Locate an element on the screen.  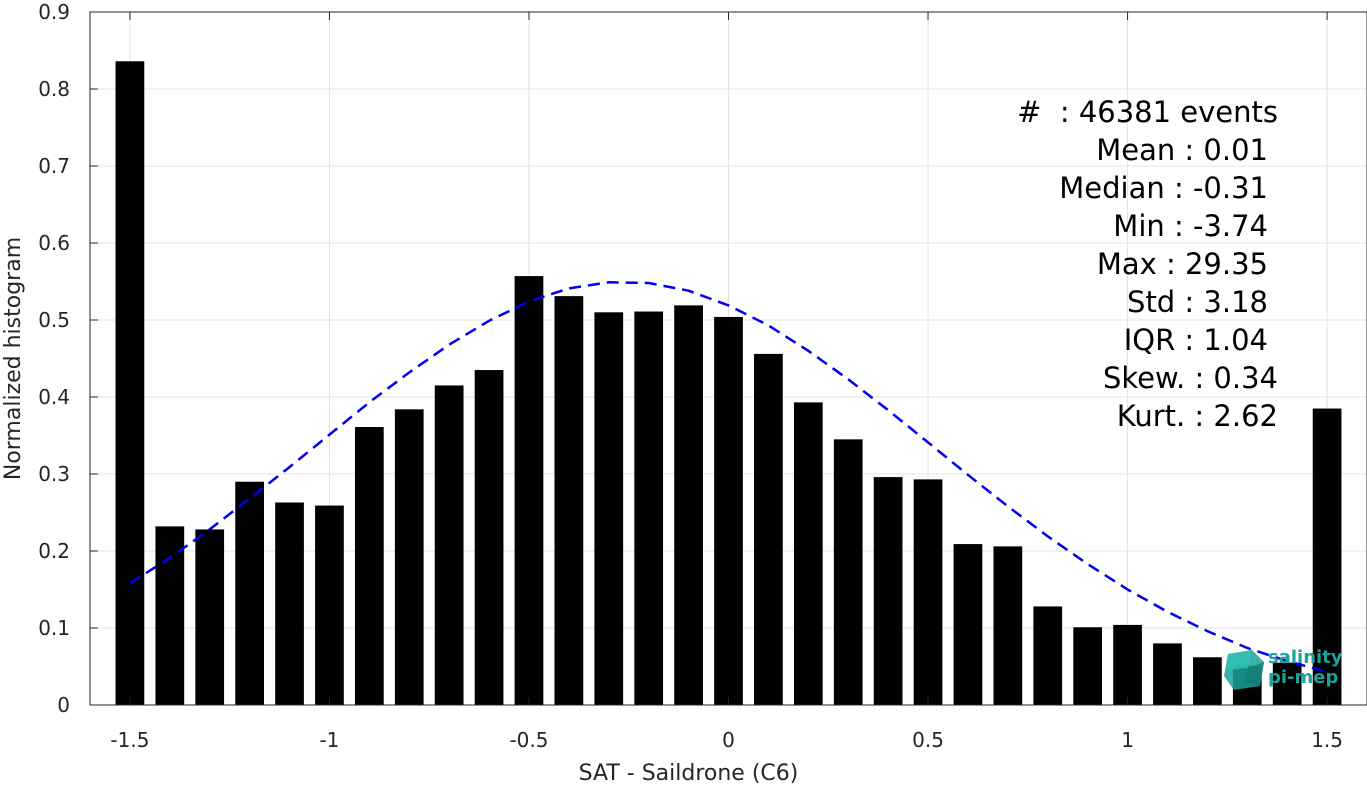
y-tick-label: 0.6 is located at coordinates (54, 243).